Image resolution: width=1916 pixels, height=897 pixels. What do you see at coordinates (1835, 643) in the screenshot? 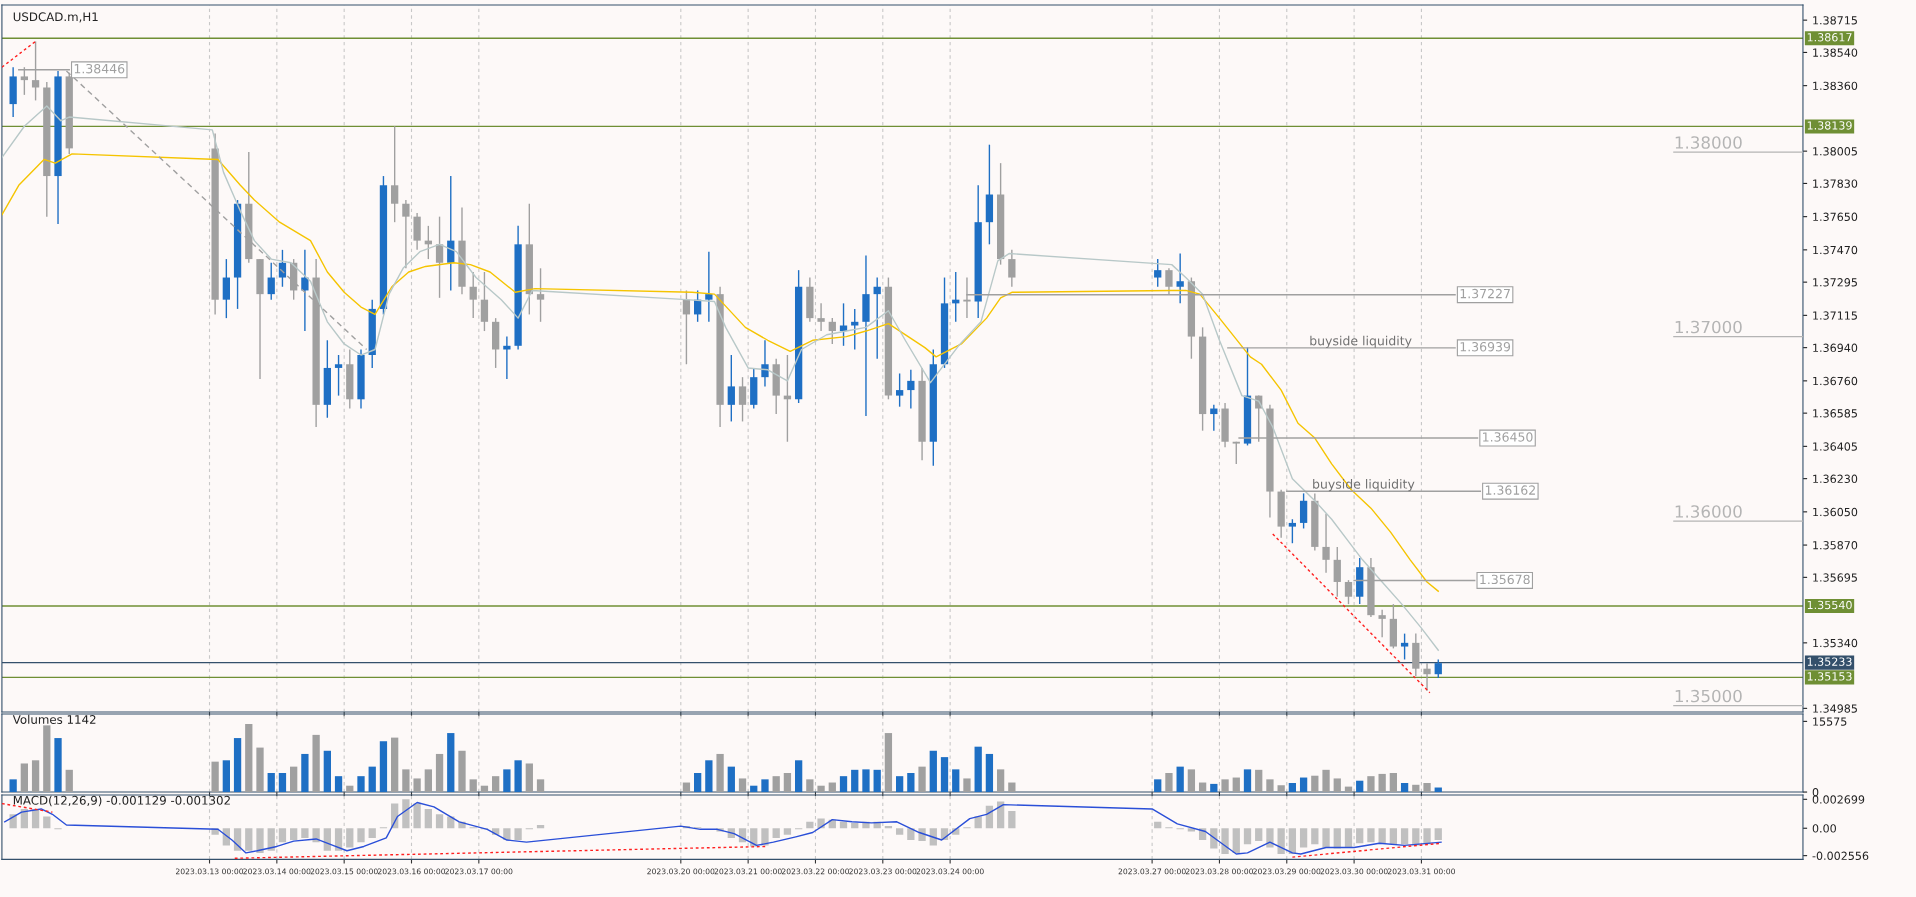
I see `y-tick-label: 1.35340` at bounding box center [1835, 643].